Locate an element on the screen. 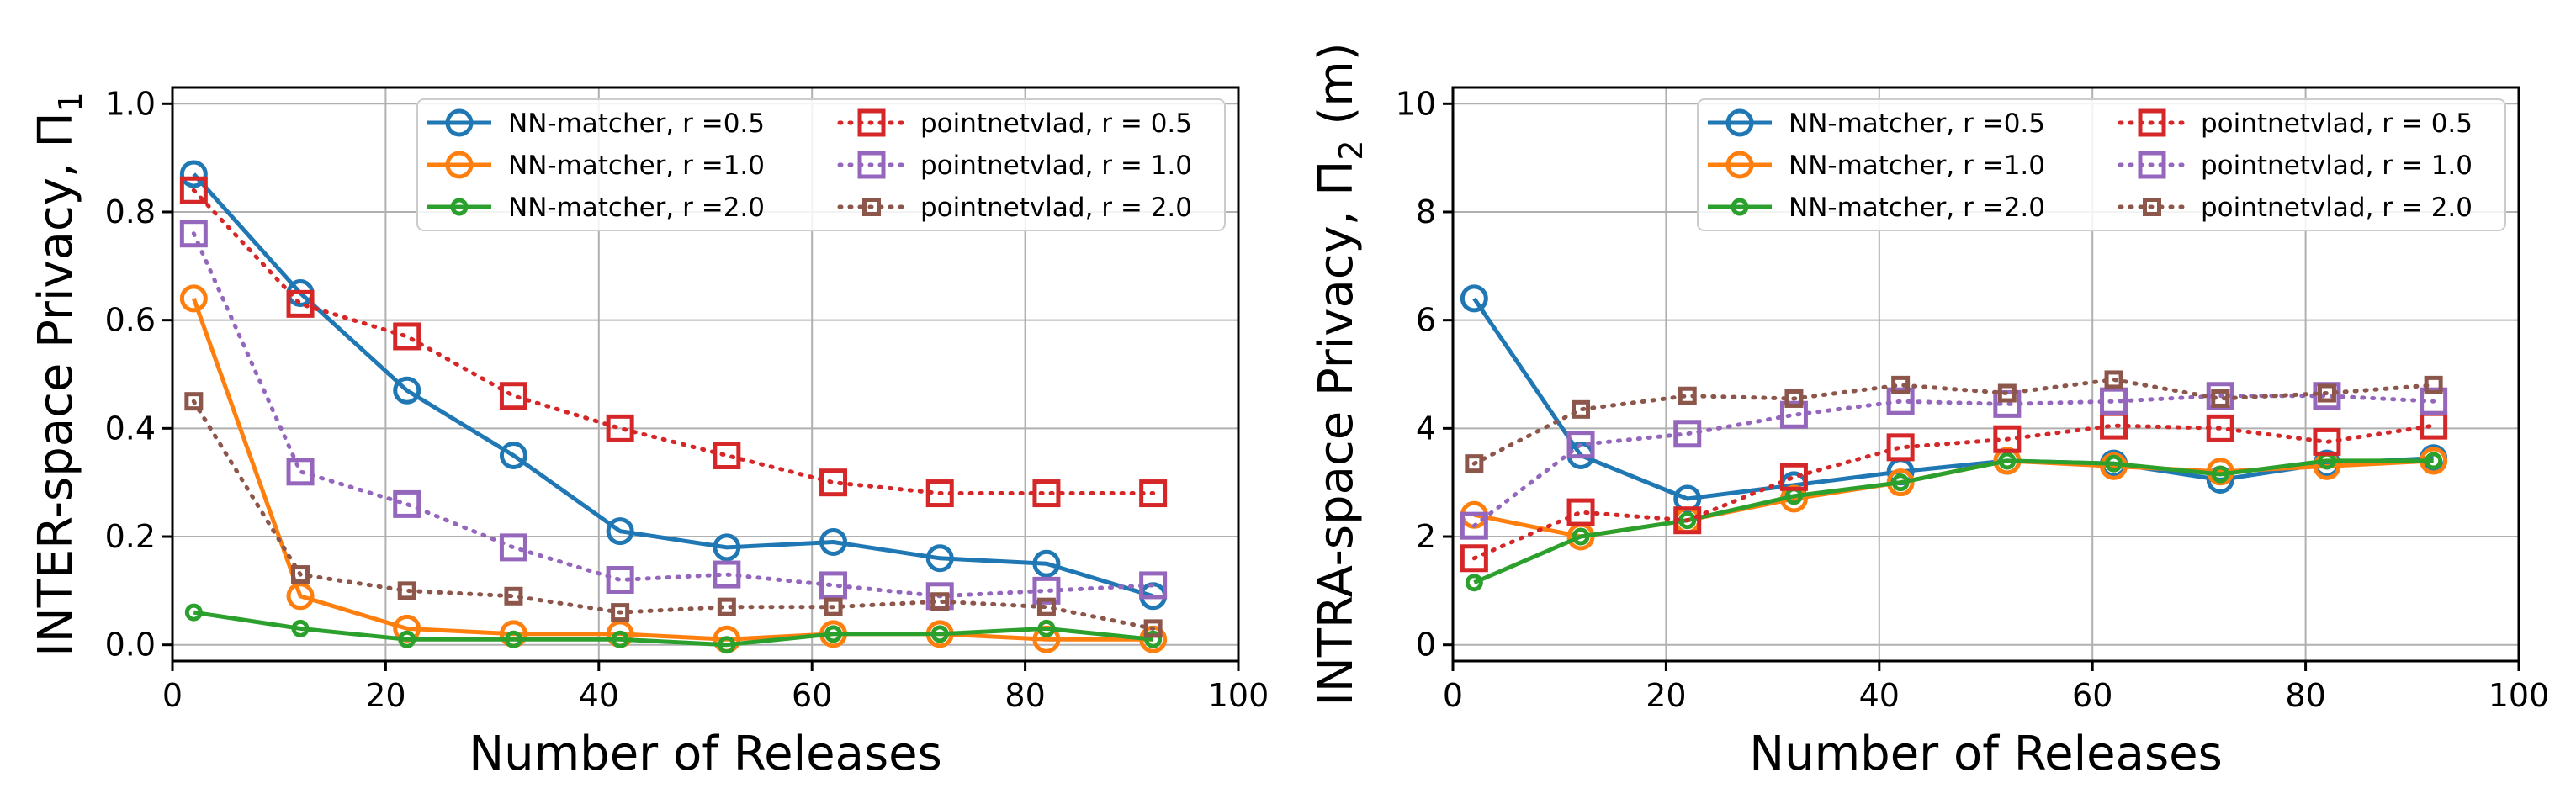  y-tick-label: 10 is located at coordinates (1416, 103).